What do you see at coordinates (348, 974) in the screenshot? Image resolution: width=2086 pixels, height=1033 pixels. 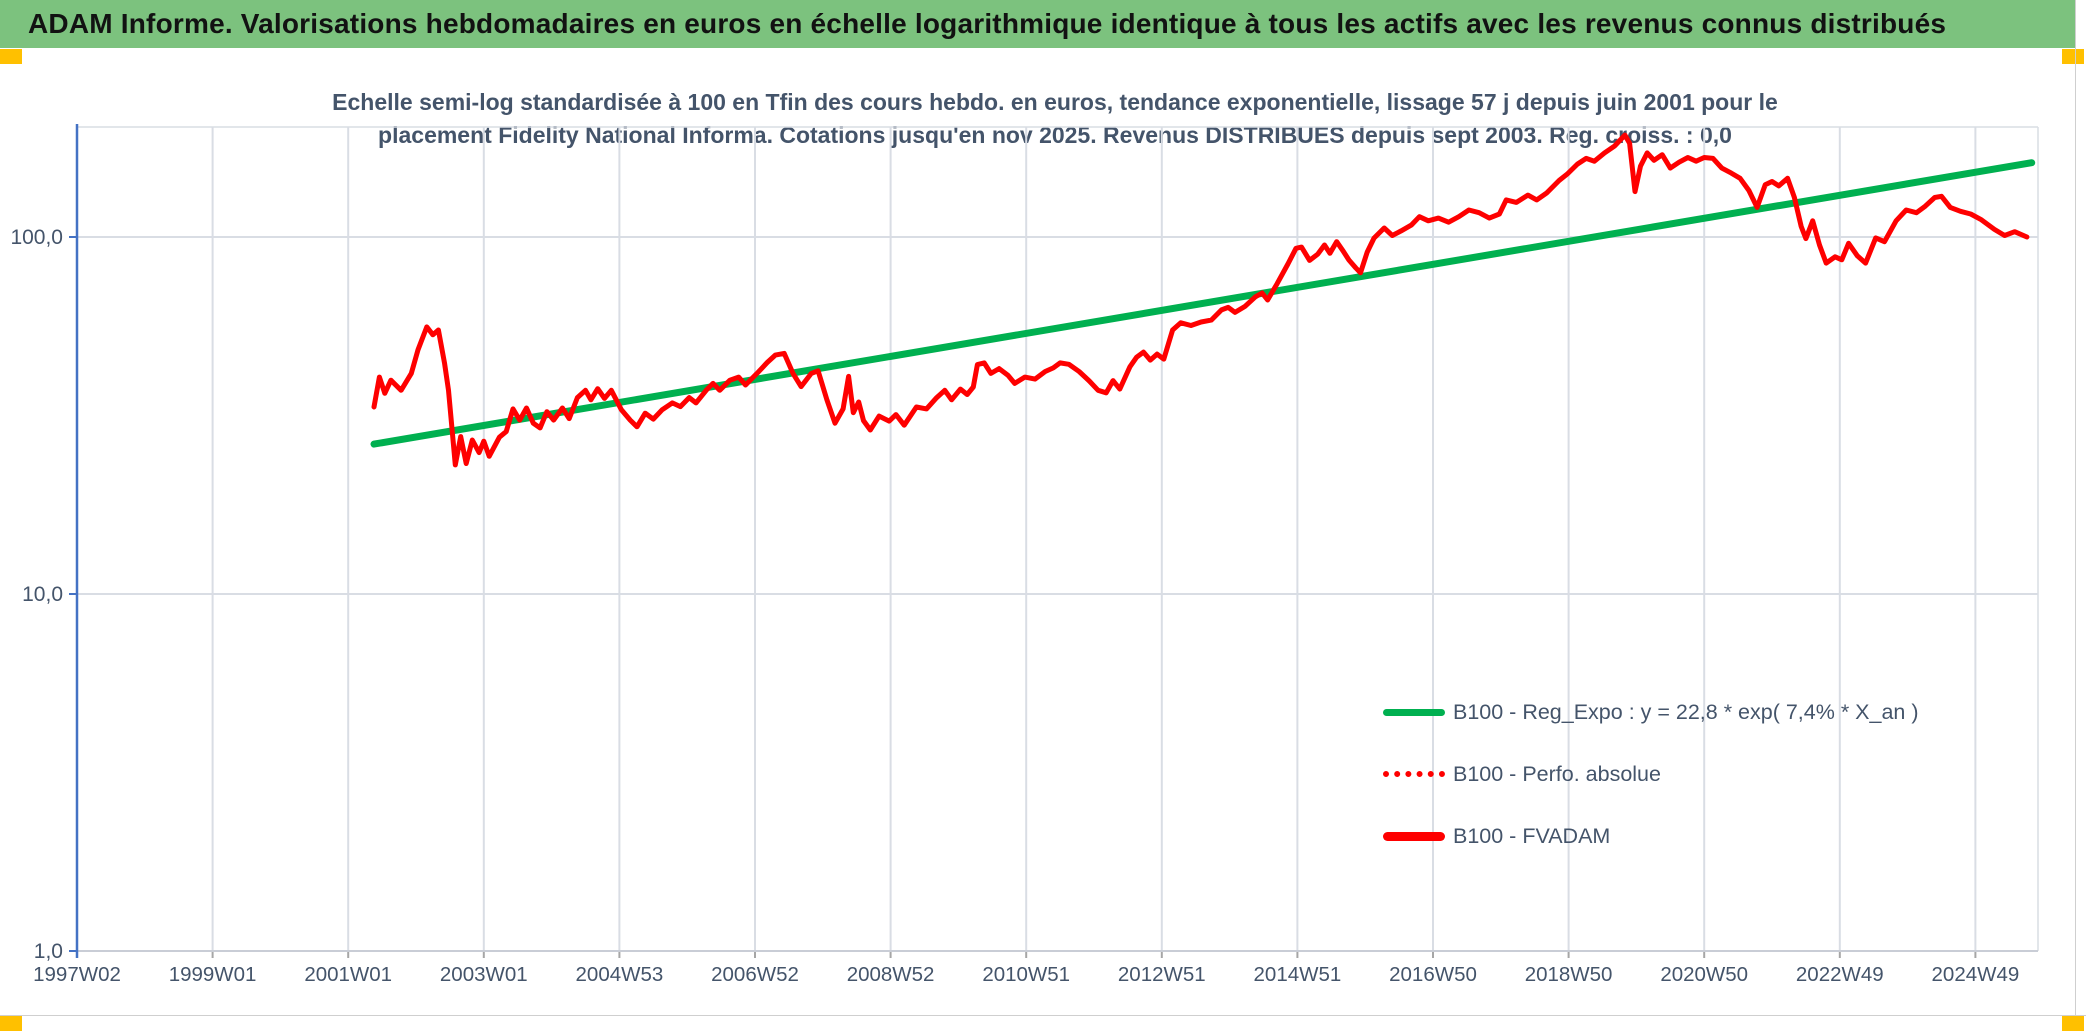 I see `x-tick-label: 2001W01` at bounding box center [348, 974].